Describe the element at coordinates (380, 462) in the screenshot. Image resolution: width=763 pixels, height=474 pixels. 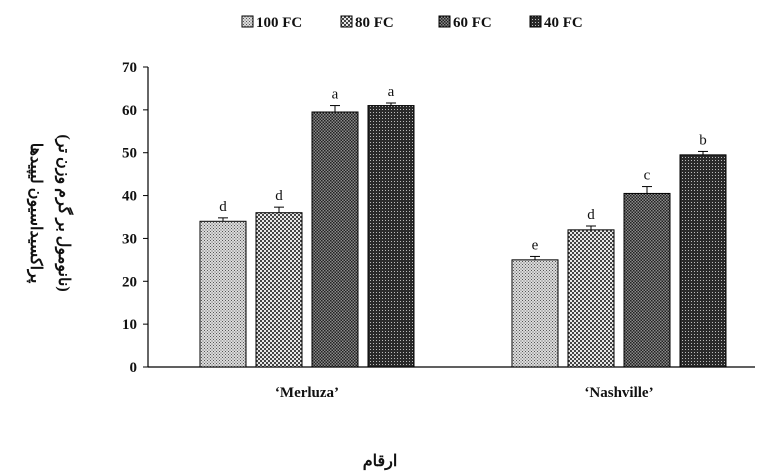
I see `x-axis-title: ارقام` at that location.